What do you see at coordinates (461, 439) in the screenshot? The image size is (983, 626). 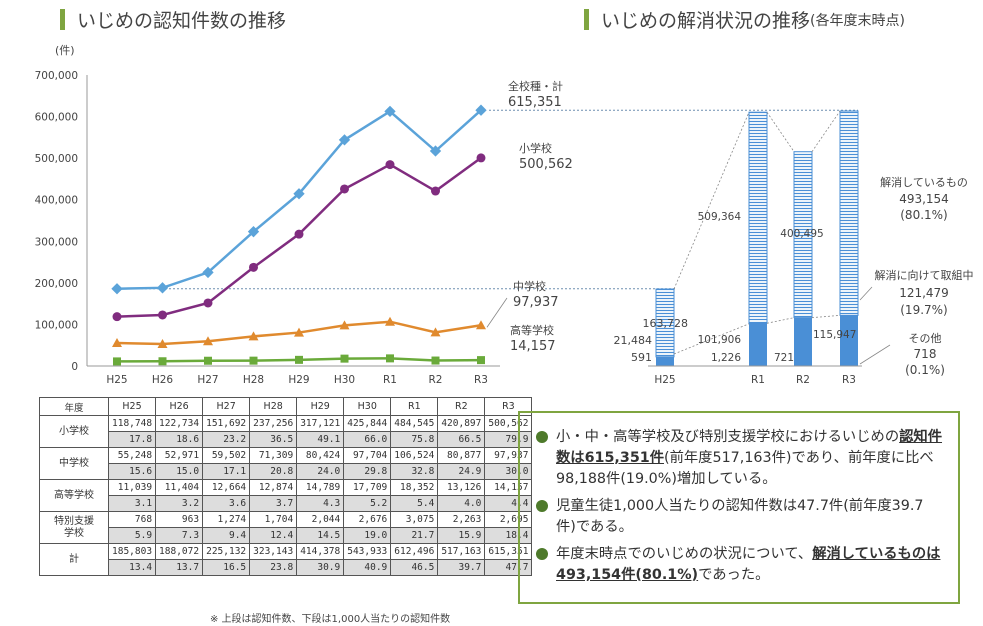 I see `table-rate-cell: 66.5` at bounding box center [461, 439].